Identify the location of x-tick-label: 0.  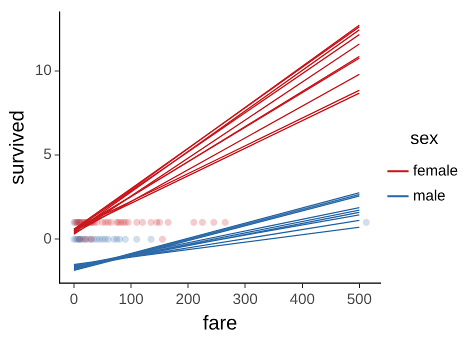
(74, 299).